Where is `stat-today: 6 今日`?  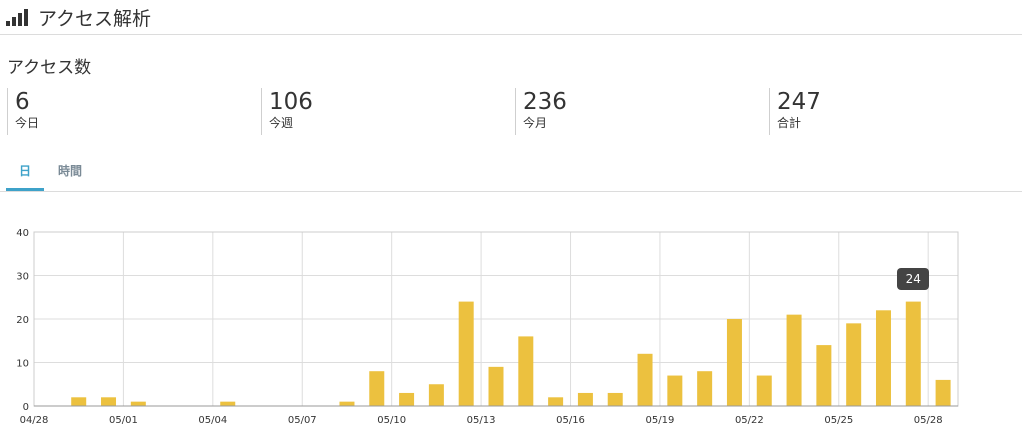
stat-today: 6 今日 is located at coordinates (23, 111).